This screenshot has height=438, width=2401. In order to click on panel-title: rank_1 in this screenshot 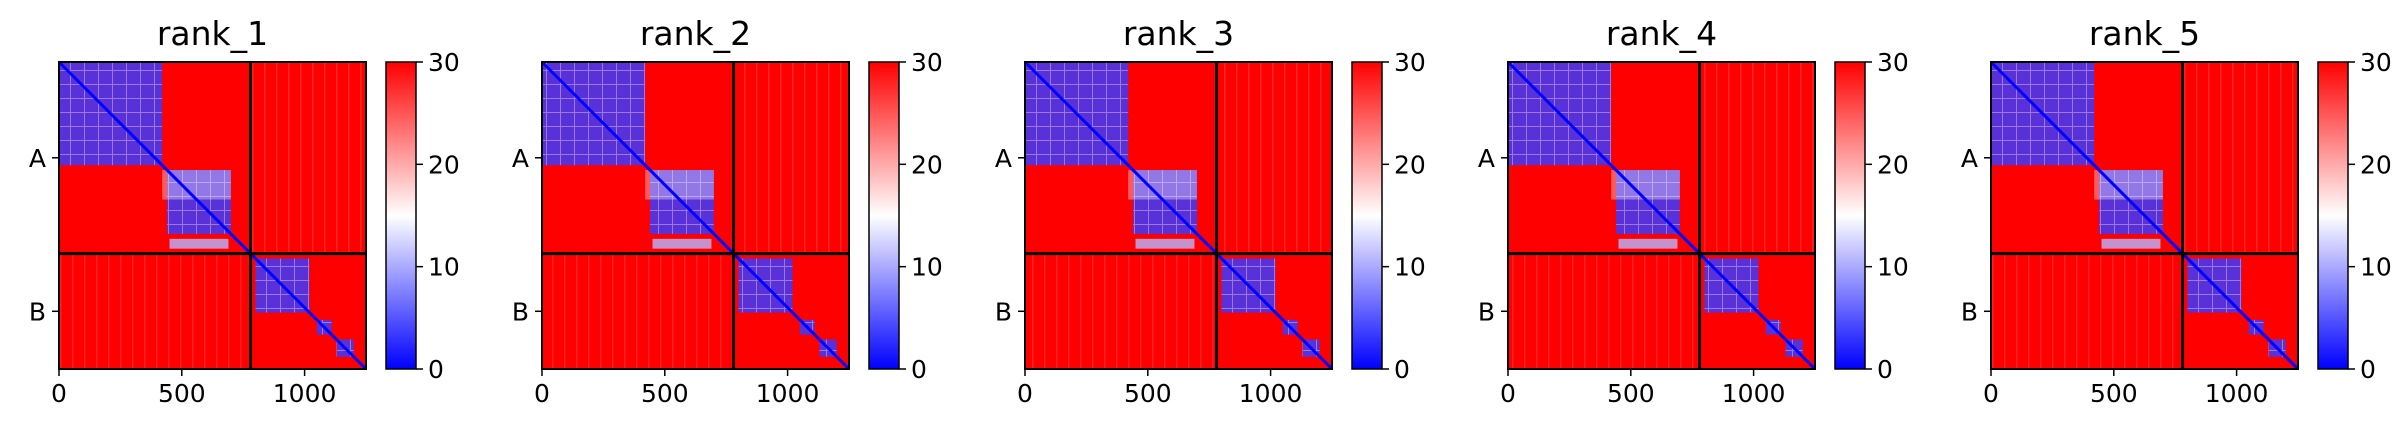, I will do `click(212, 33)`.